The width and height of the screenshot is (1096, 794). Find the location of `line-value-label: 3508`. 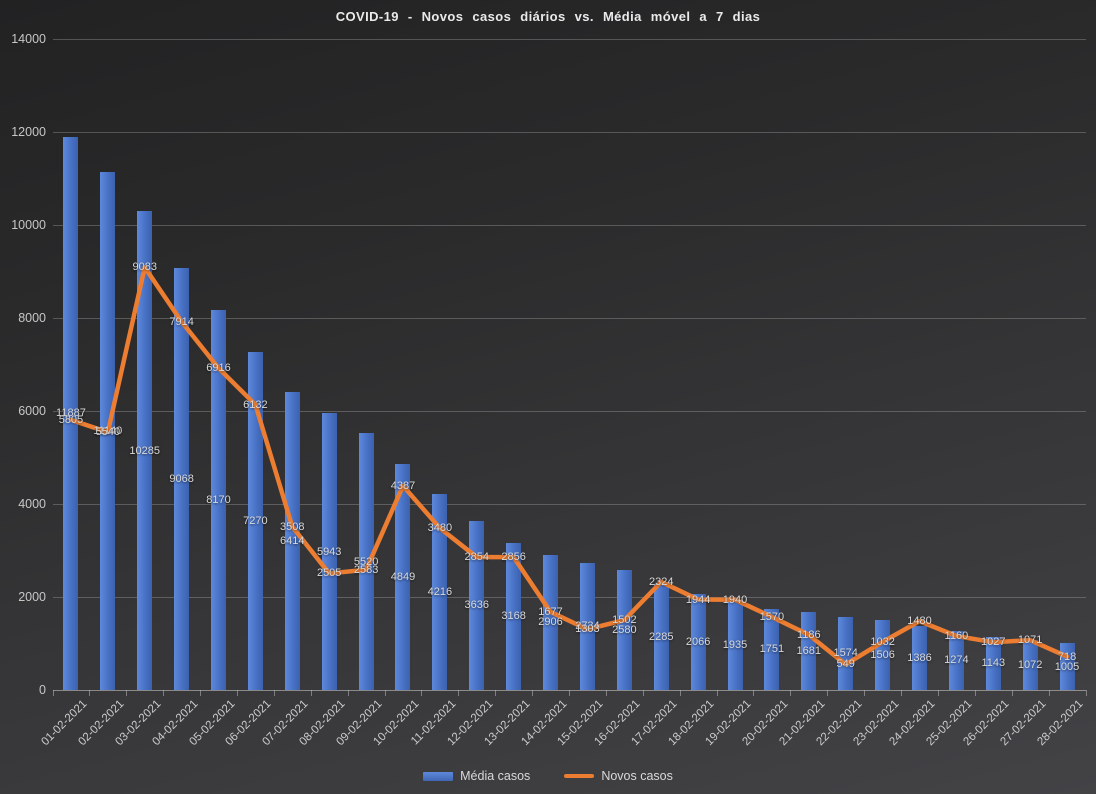

line-value-label: 3508 is located at coordinates (292, 526).